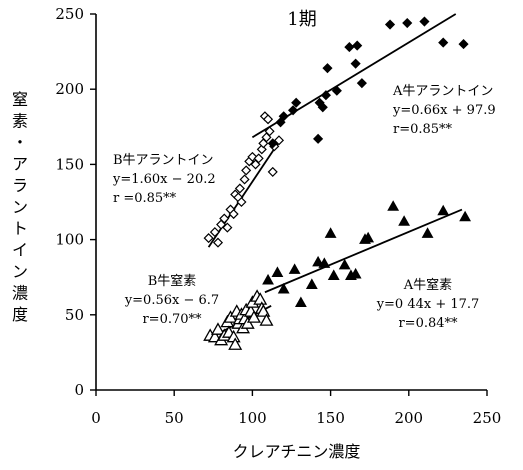 This screenshot has width=523, height=470. Describe the element at coordinates (427, 285) in the screenshot. I see `annotation-a-nitrogen-line: A牛窒素` at that location.